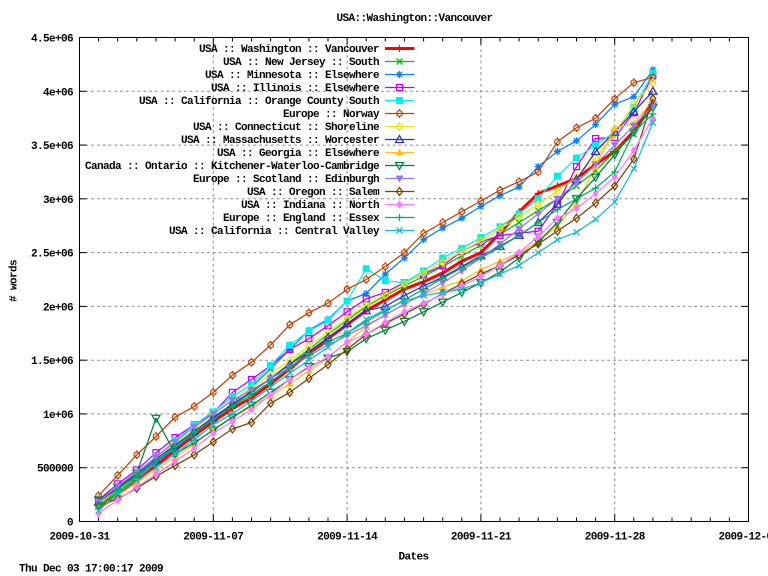  What do you see at coordinates (331, 115) in the screenshot?
I see `svg-text: Europe :: Norway` at bounding box center [331, 115].